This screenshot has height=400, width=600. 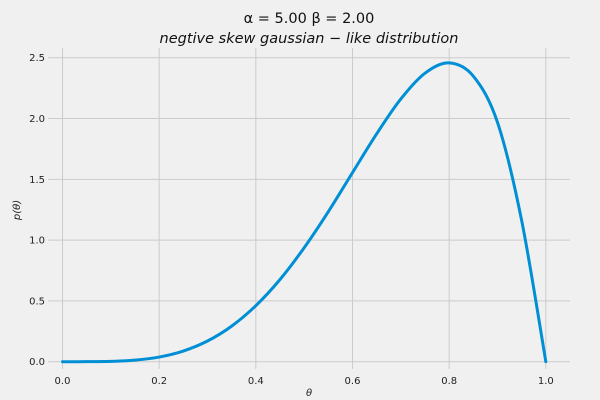 I want to click on x-tick-label: 0.8, so click(x=449, y=381).